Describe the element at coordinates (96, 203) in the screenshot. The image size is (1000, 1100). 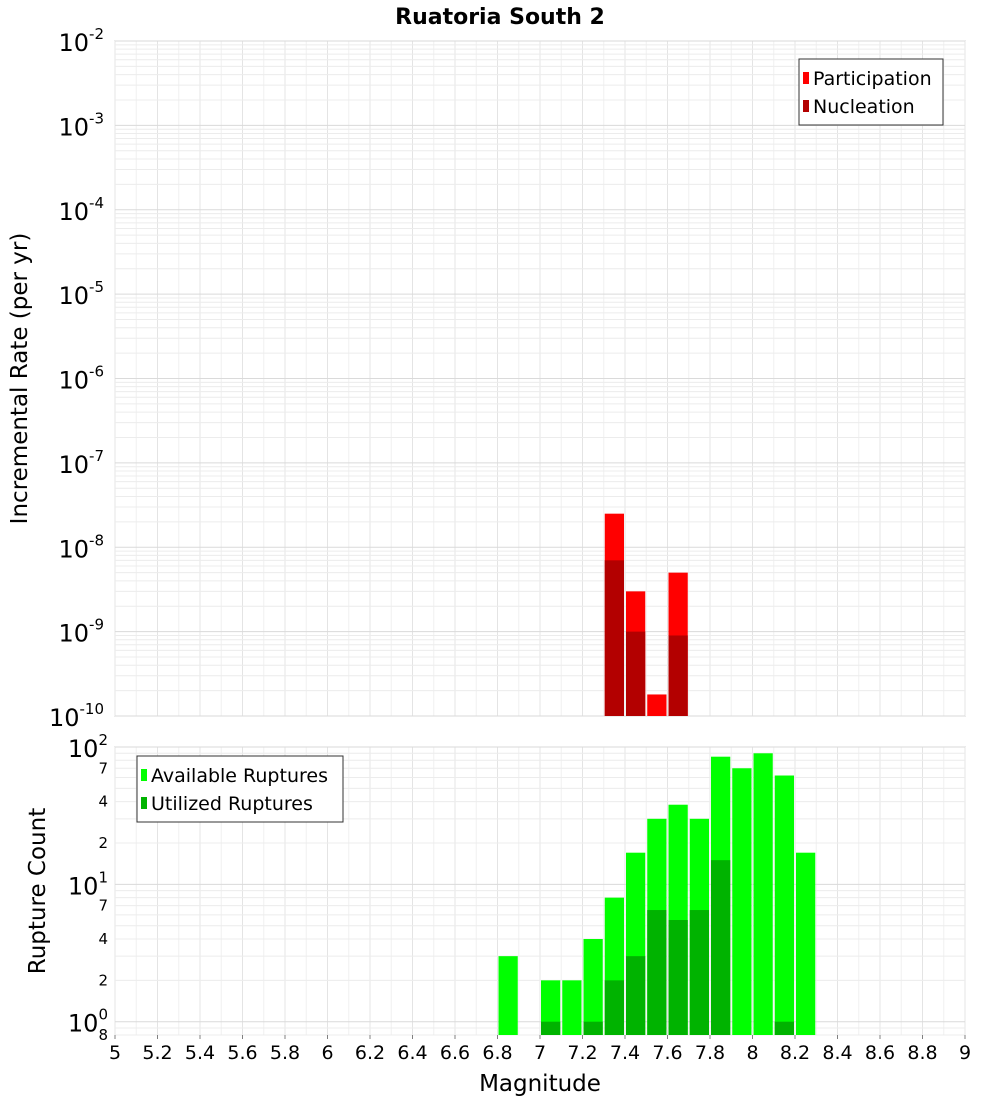
I see `rate-y-tick-exponent: -4` at that location.